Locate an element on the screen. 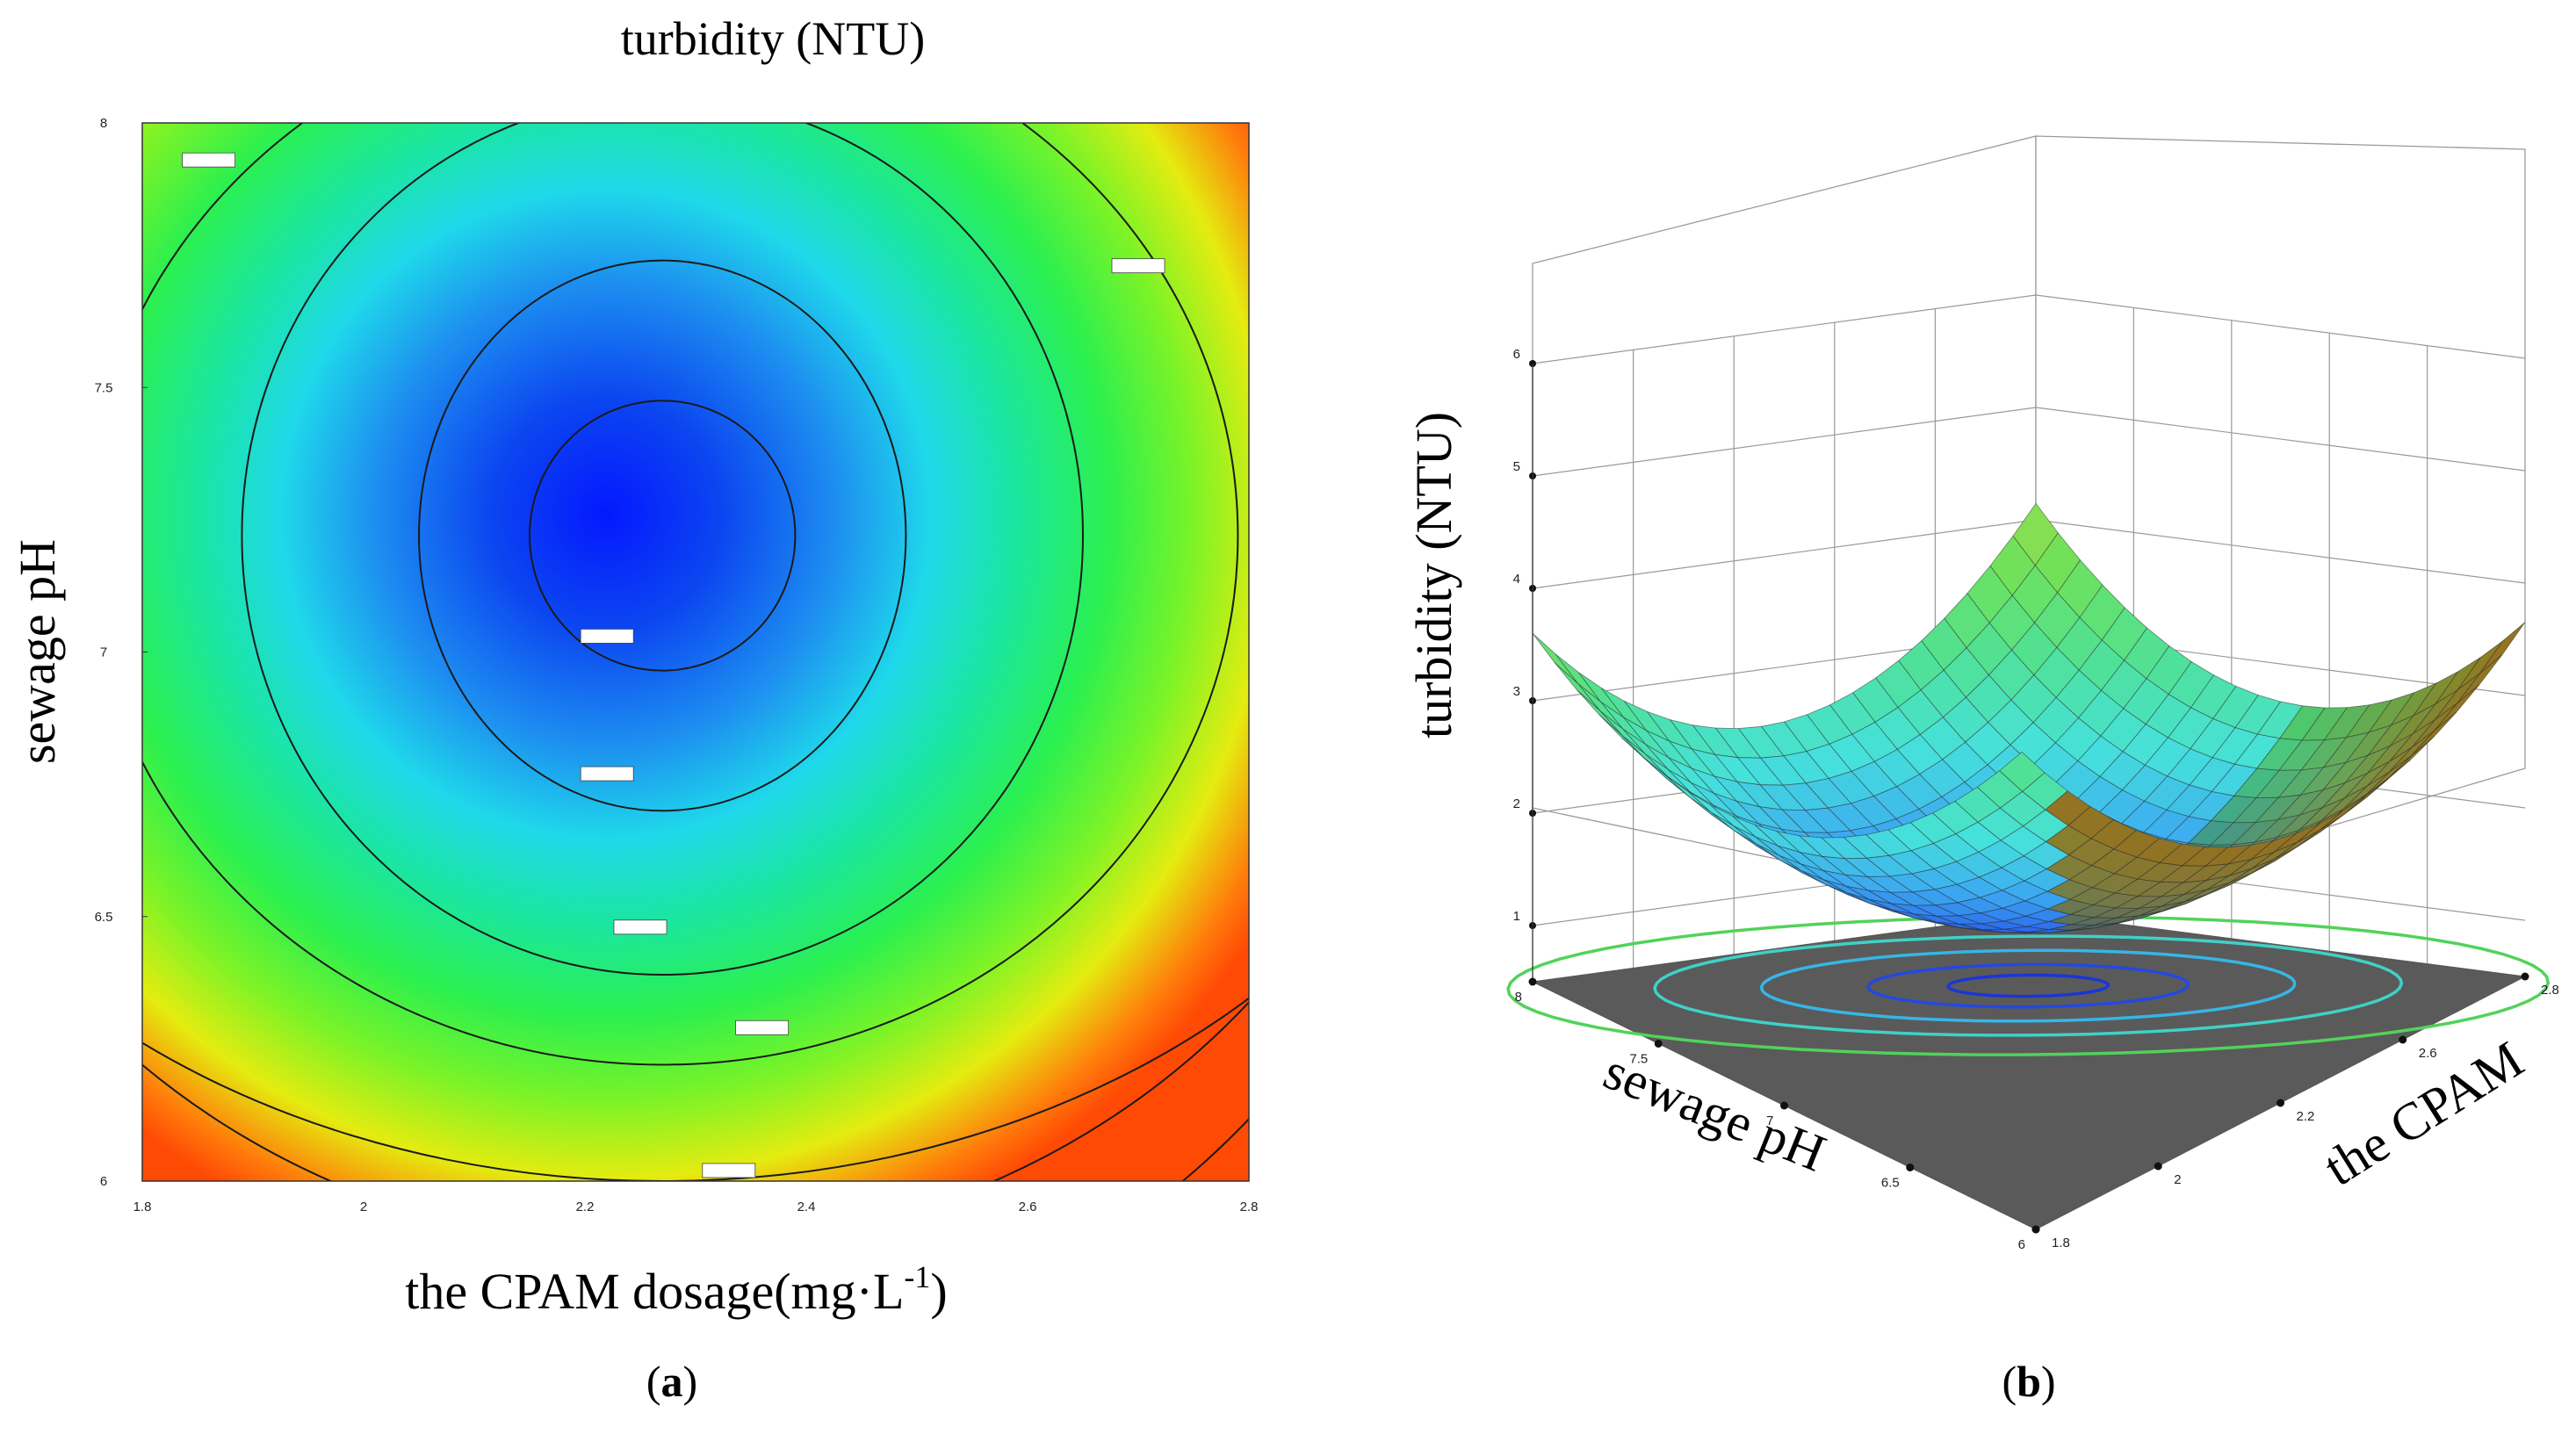 The height and width of the screenshot is (1434, 2576). cpam-tick-label: 2 is located at coordinates (2177, 1179).